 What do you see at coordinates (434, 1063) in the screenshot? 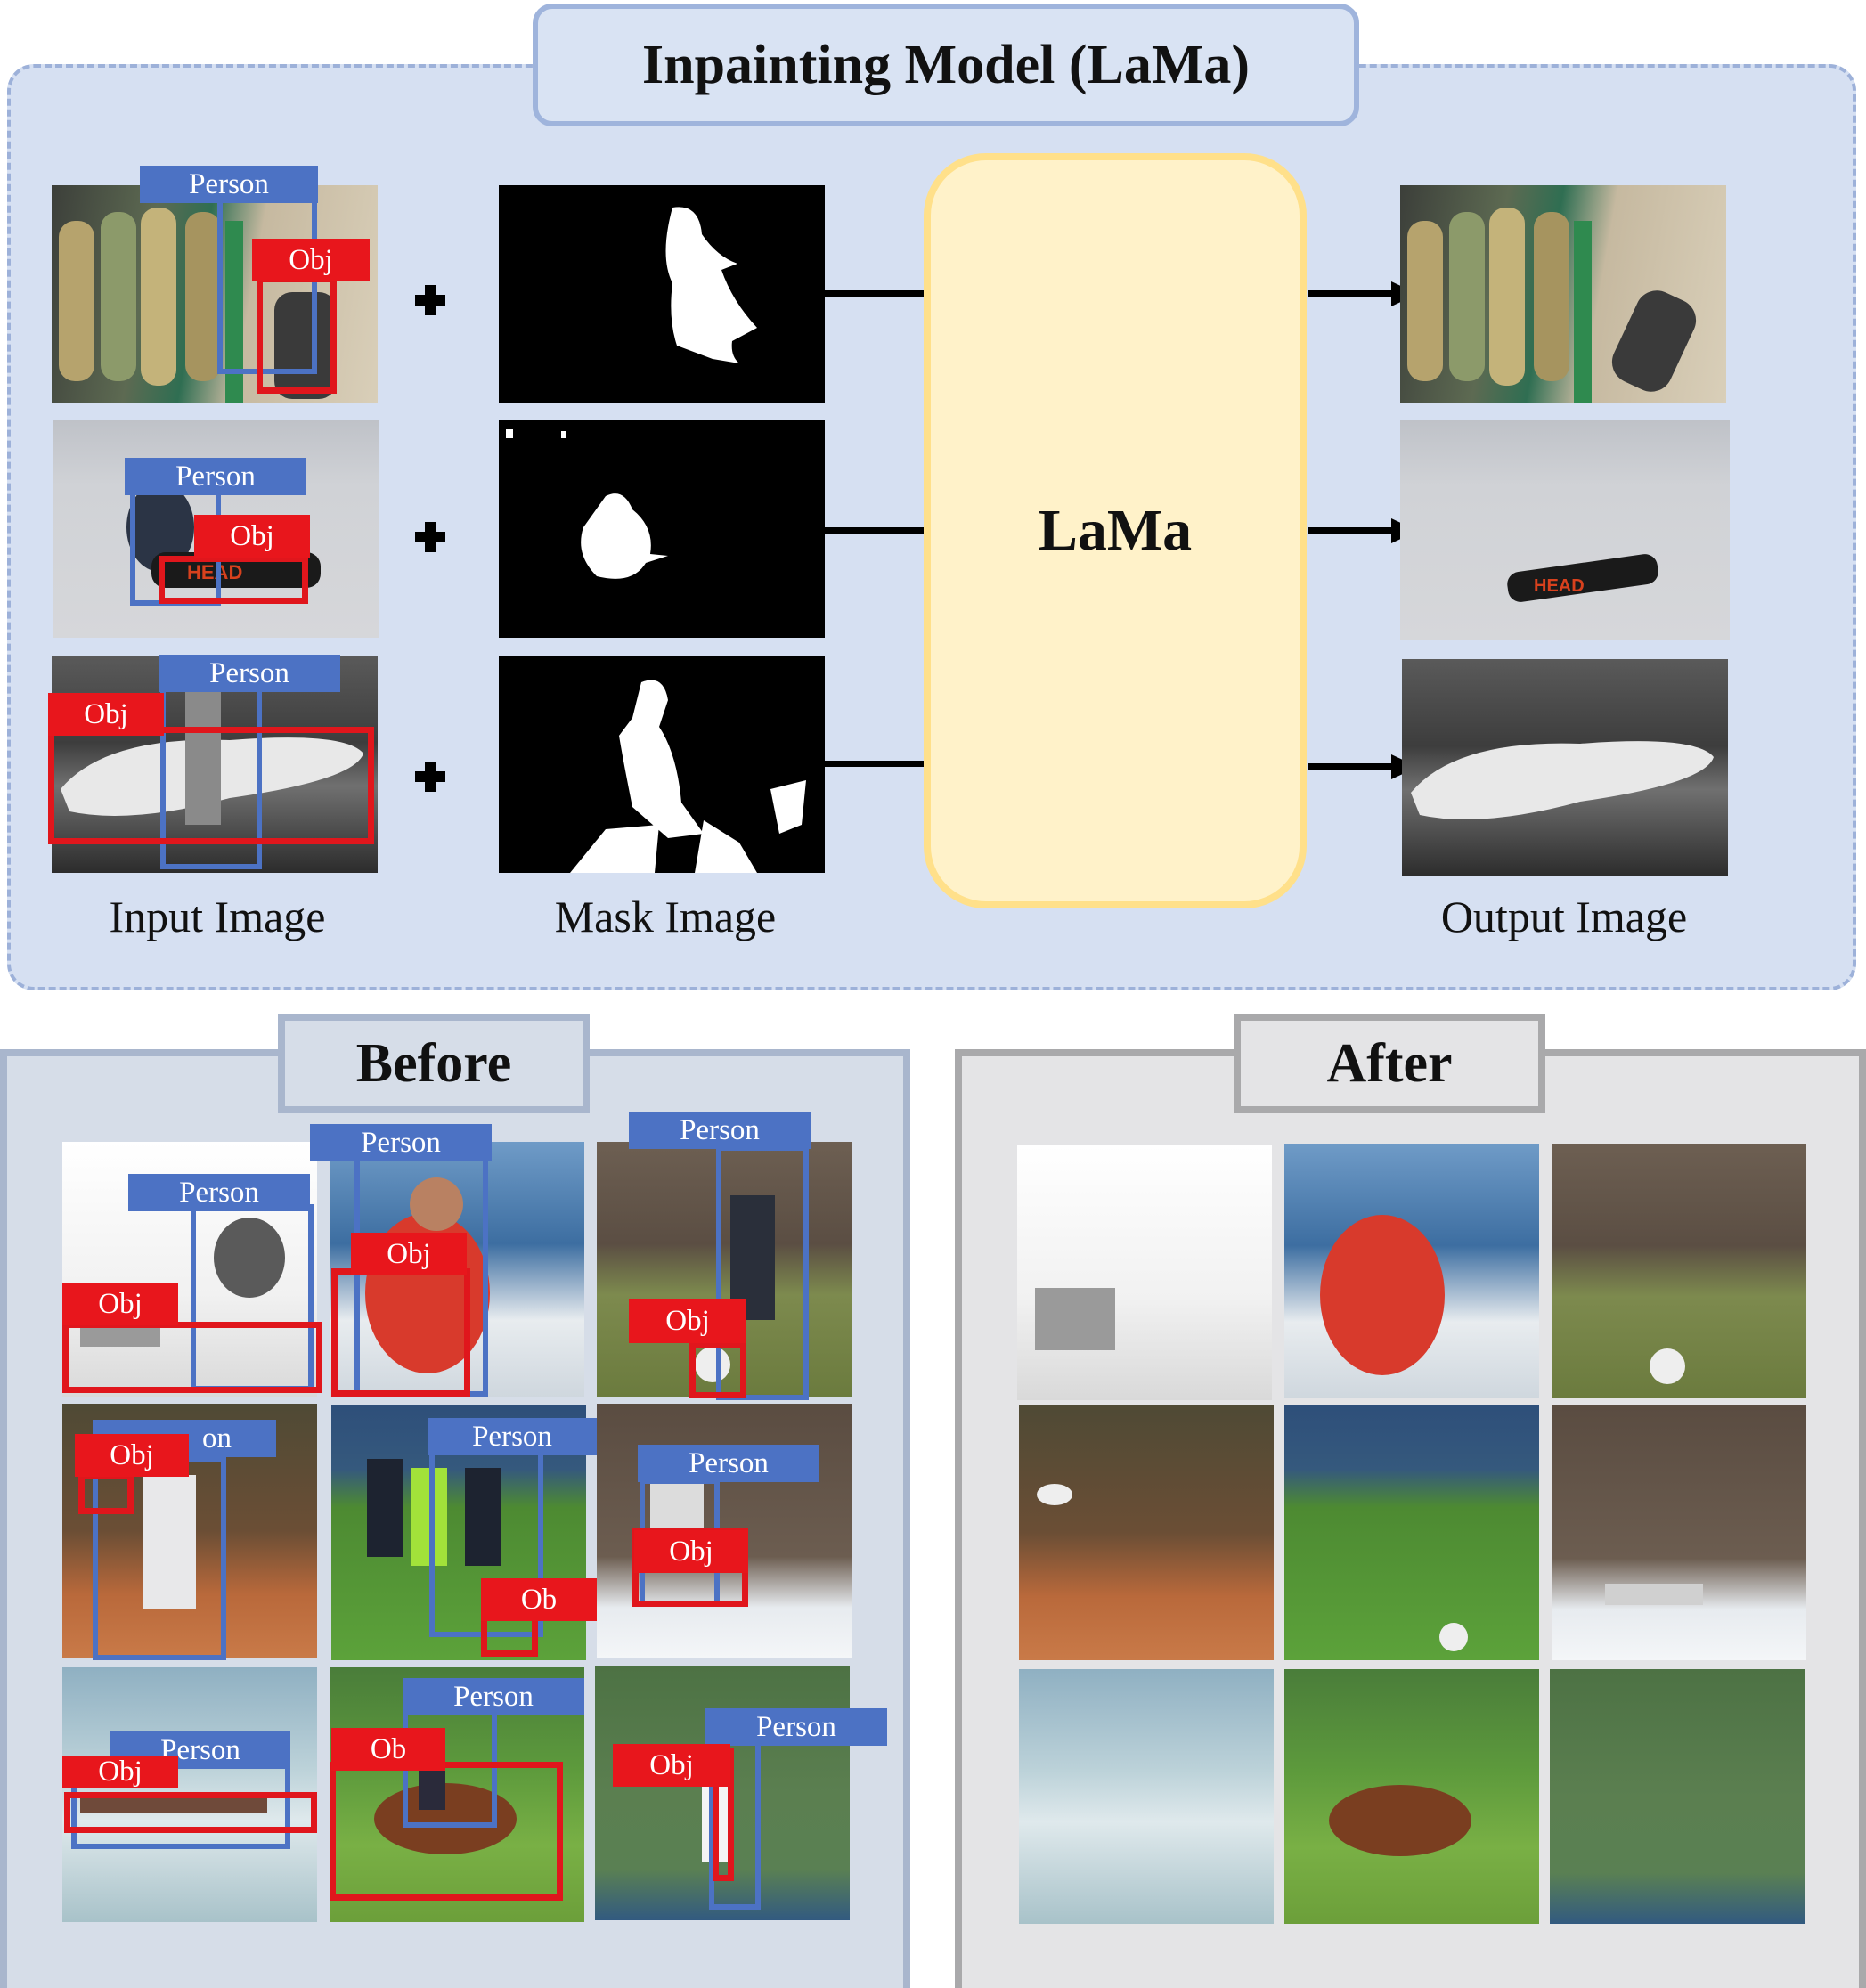
I see `before-title: Before` at bounding box center [434, 1063].